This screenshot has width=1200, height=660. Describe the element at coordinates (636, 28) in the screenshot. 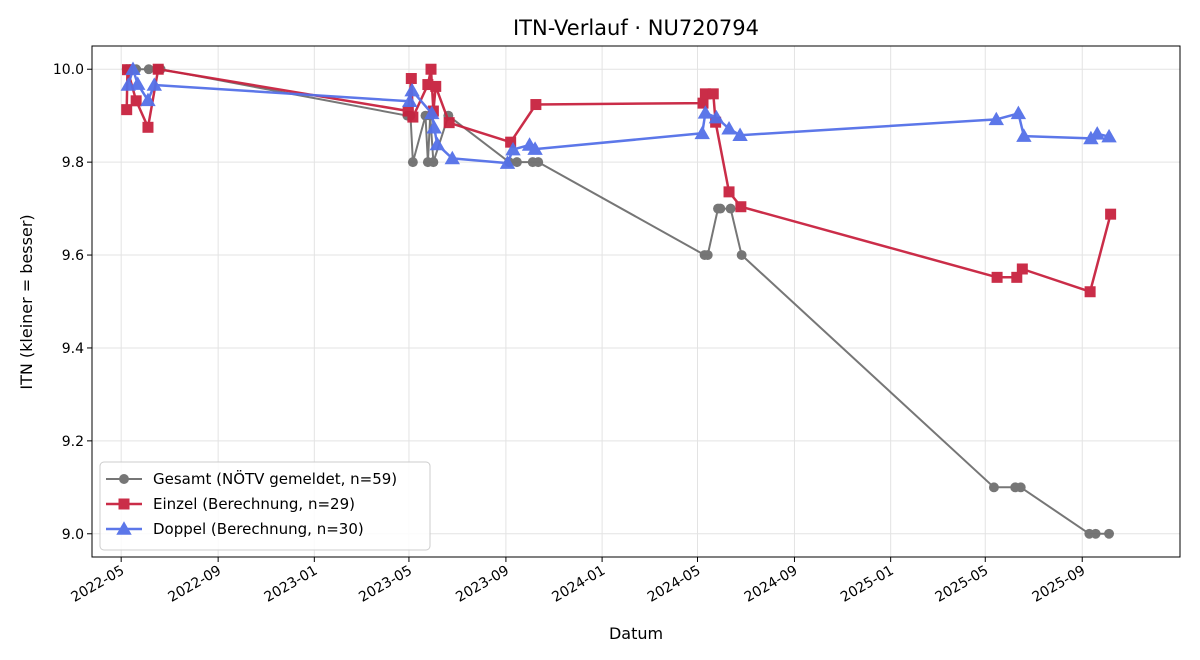

I see `chart-title: ITN-Verlauf · NU720794` at that location.